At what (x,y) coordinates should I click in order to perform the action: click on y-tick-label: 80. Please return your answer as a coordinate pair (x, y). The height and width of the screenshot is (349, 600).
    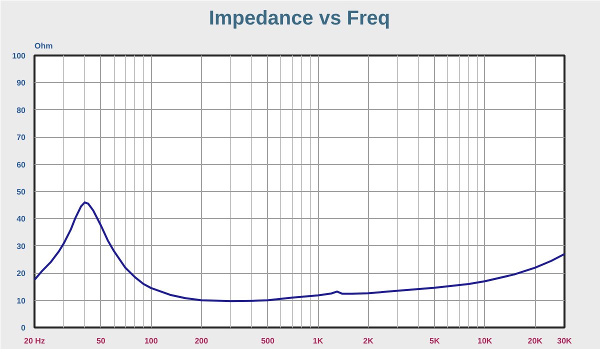
    Looking at the image, I should click on (21, 110).